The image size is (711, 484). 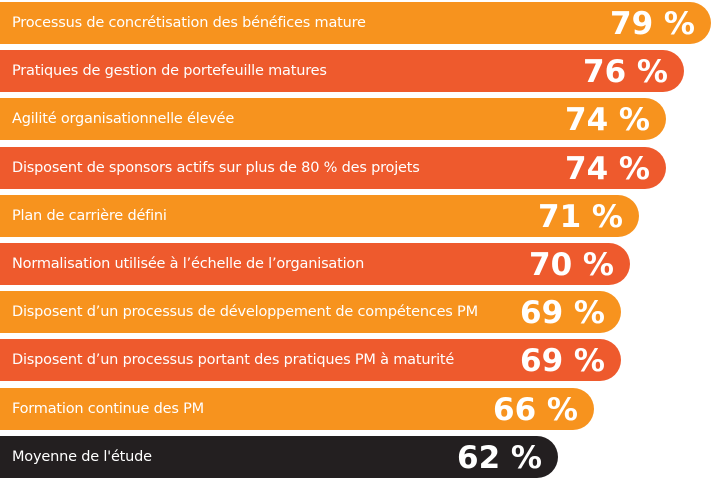 I want to click on bar: Plan de carrière défini 71 %, so click(x=319, y=215).